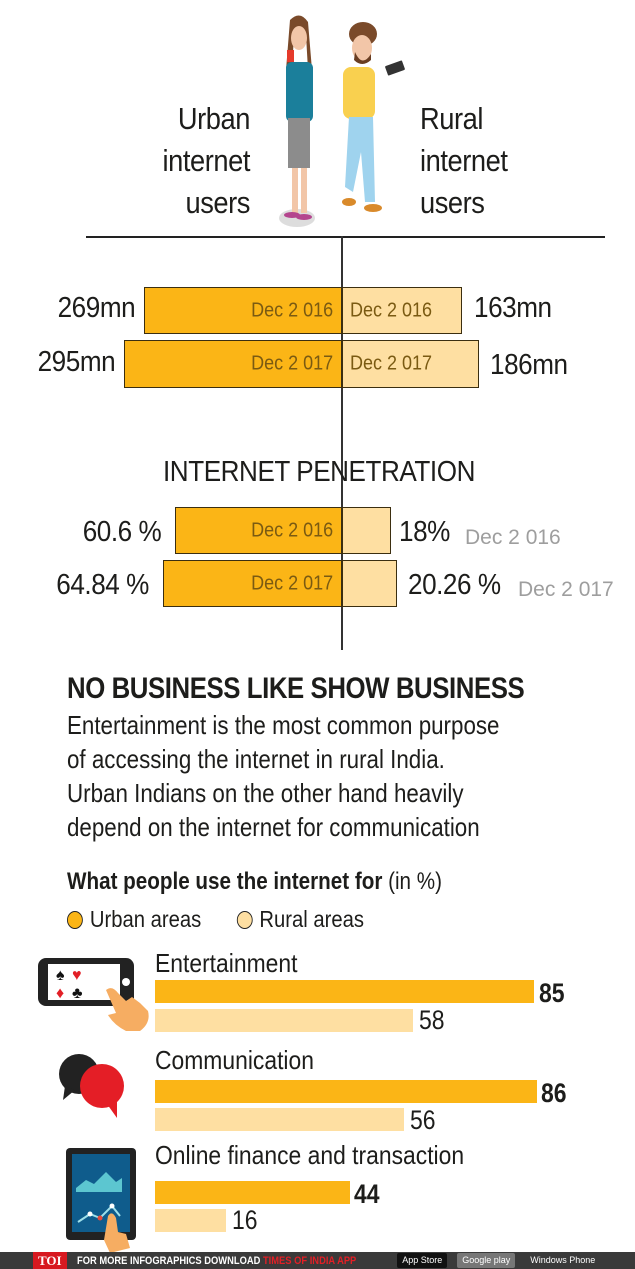 Image resolution: width=635 pixels, height=1269 pixels. I want to click on rural-value-communication: 56, so click(423, 1120).